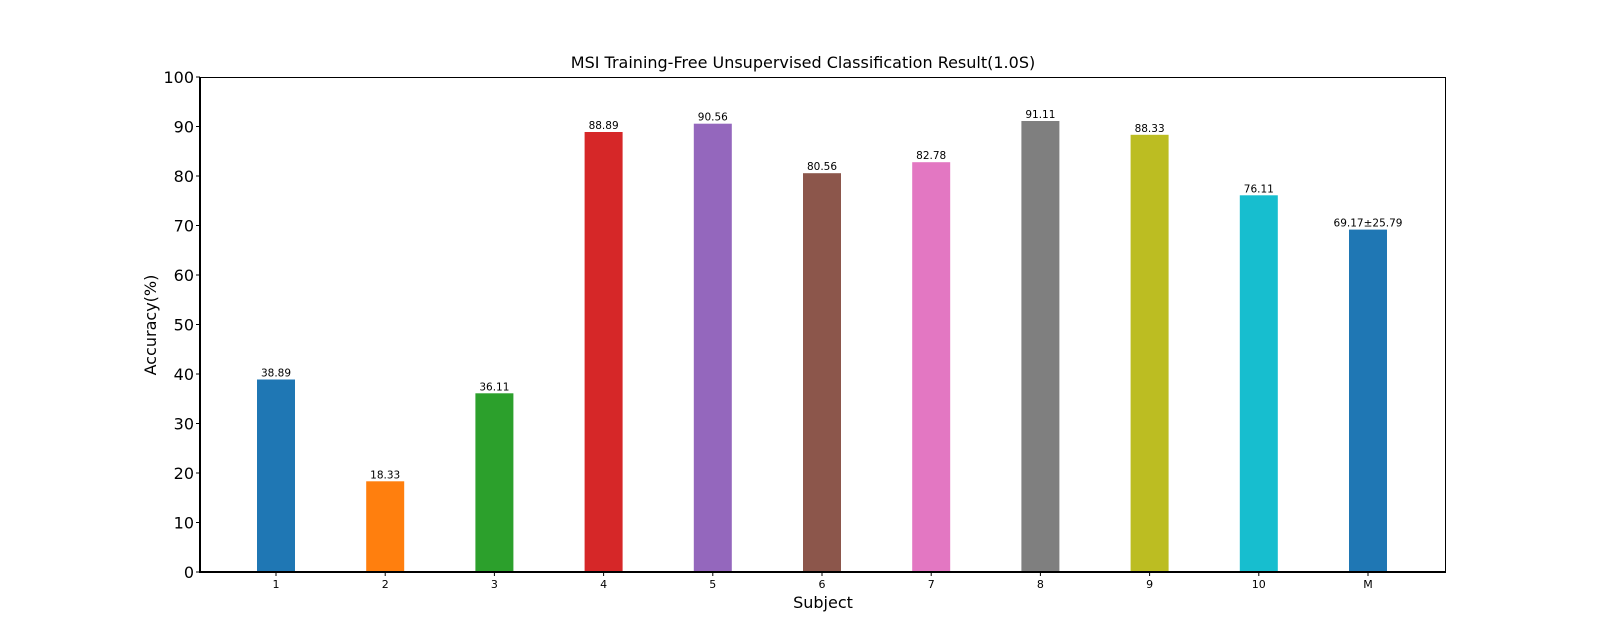  What do you see at coordinates (184, 473) in the screenshot?
I see `y-tick-label-20: 20` at bounding box center [184, 473].